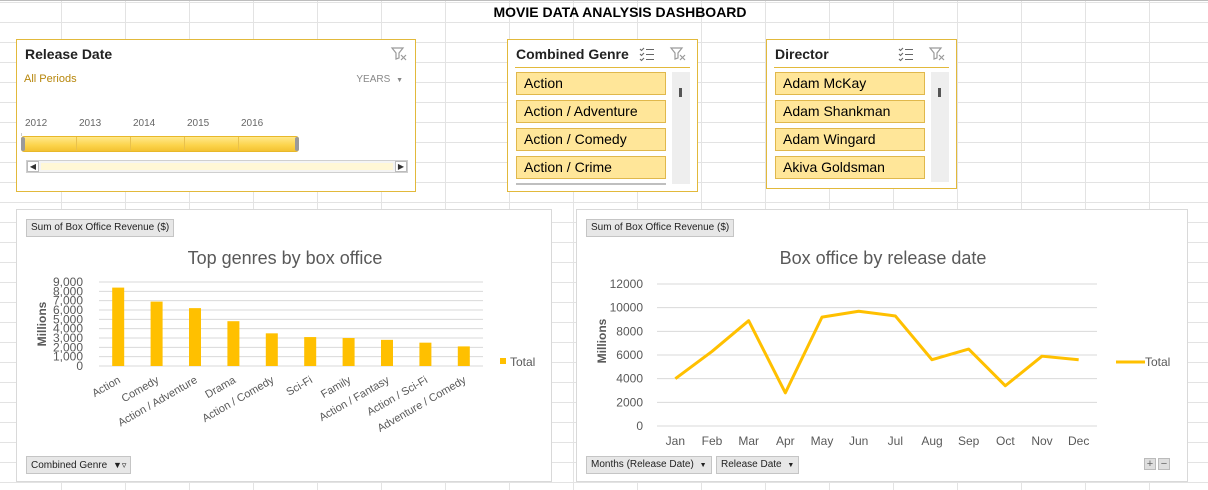 This screenshot has width=1208, height=490. I want to click on timeline-scroll-track, so click(217, 166).